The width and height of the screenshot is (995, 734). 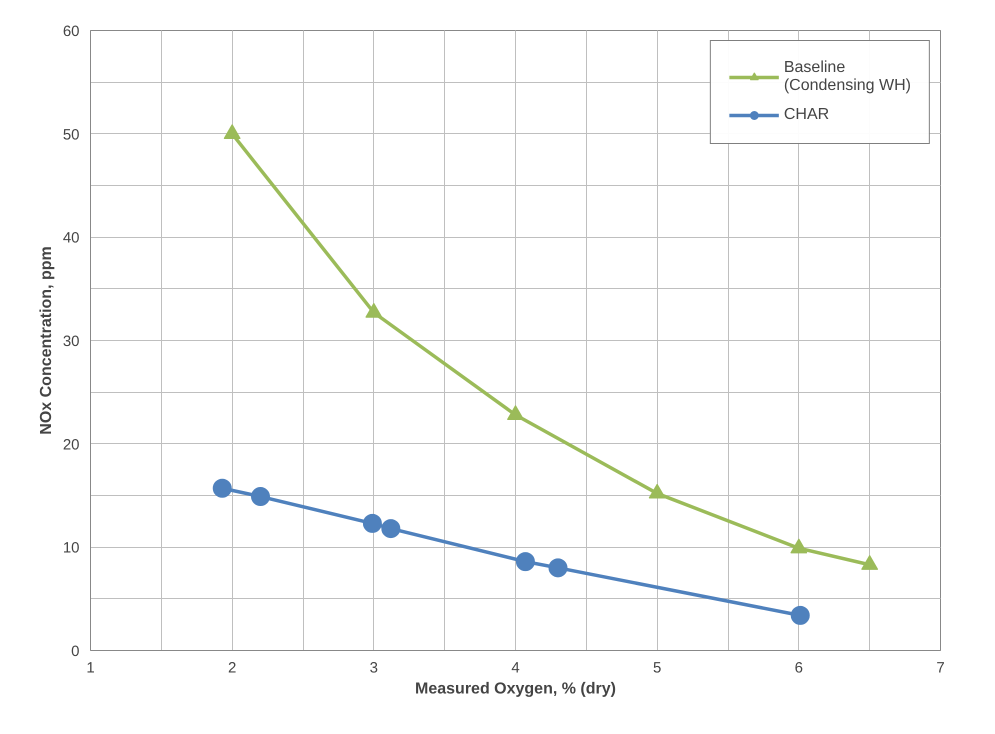 What do you see at coordinates (71, 341) in the screenshot?
I see `y-tick-label: 30` at bounding box center [71, 341].